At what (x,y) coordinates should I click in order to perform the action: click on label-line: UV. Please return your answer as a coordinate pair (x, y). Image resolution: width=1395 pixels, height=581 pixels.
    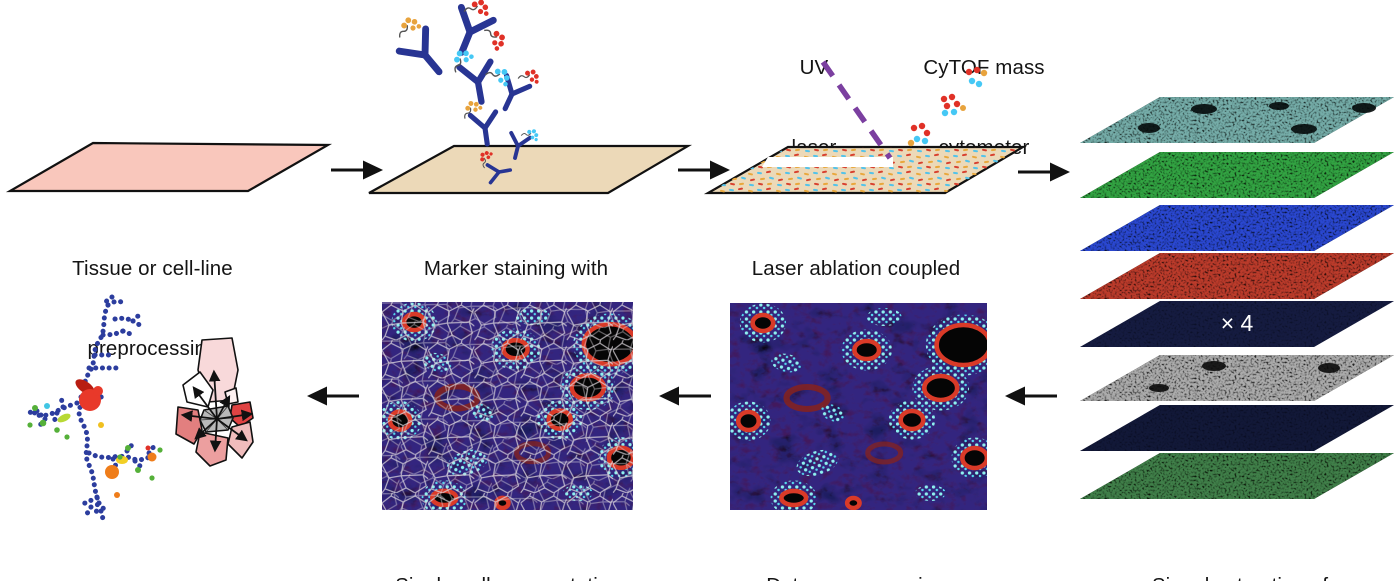
    Looking at the image, I should click on (814, 68).